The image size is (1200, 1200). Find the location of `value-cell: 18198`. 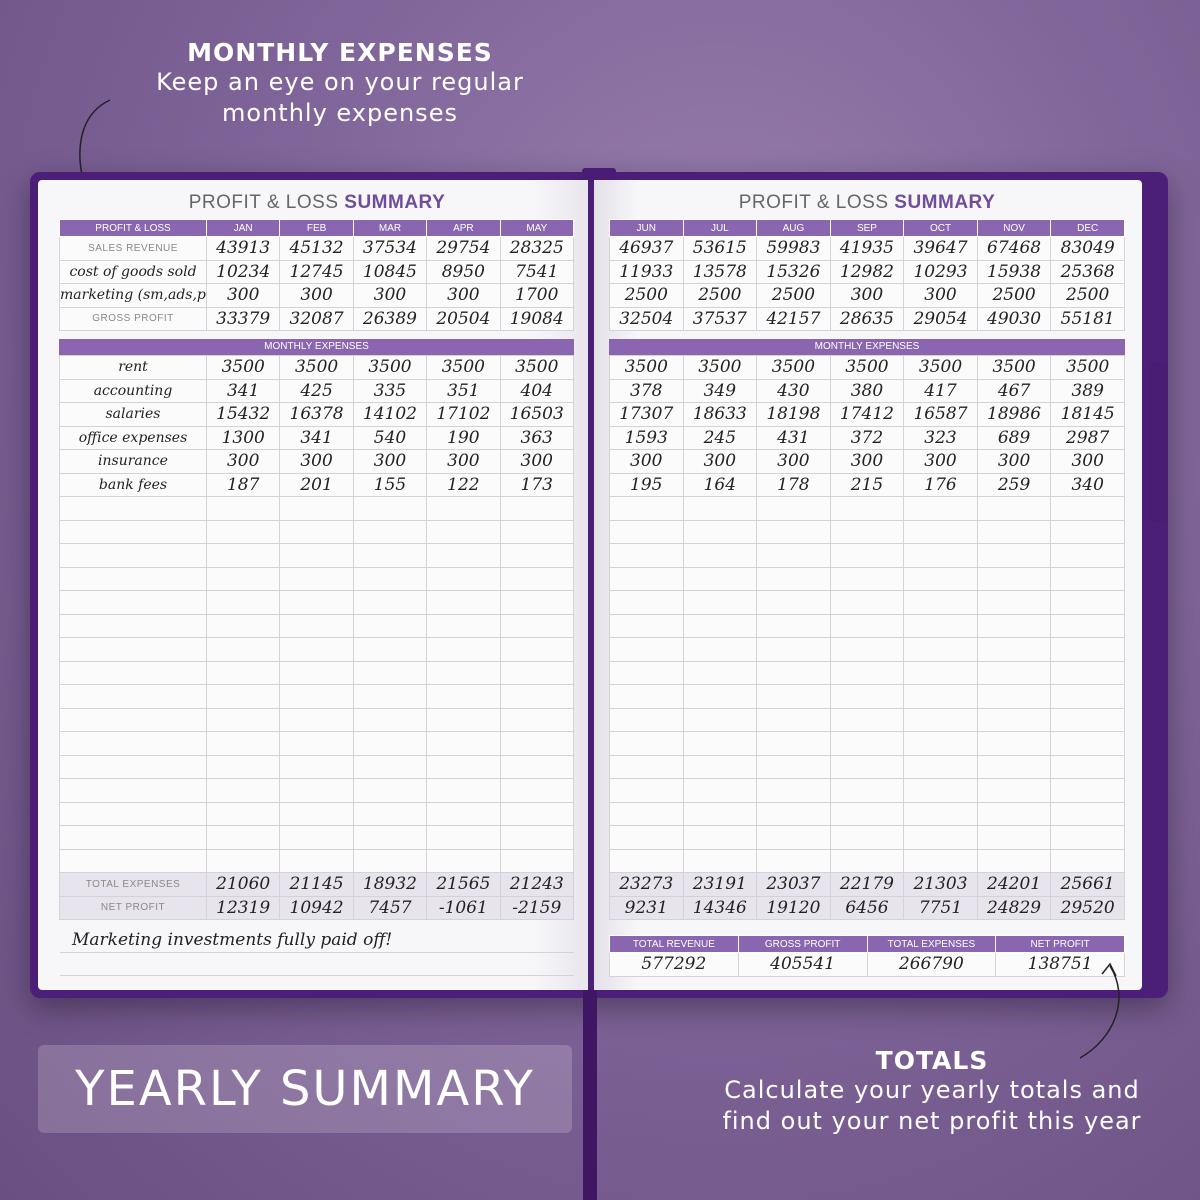

value-cell: 18198 is located at coordinates (793, 414).